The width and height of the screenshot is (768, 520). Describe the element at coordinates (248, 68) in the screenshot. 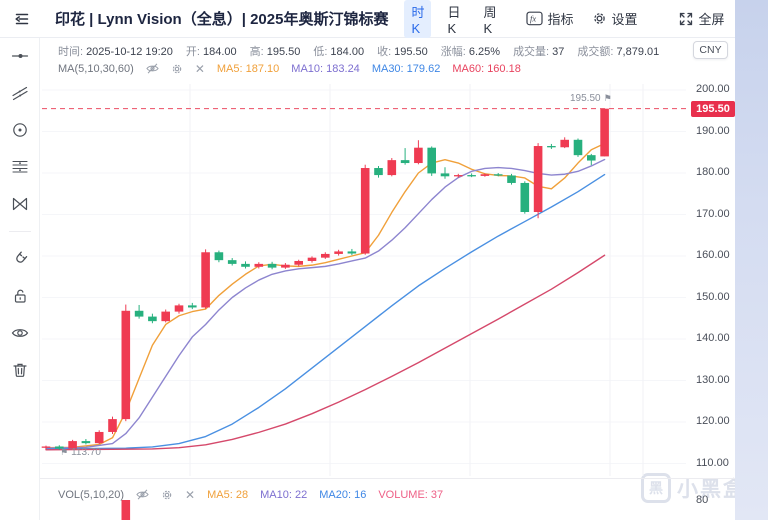

I see `ma5-value: MA5: 187.10` at that location.